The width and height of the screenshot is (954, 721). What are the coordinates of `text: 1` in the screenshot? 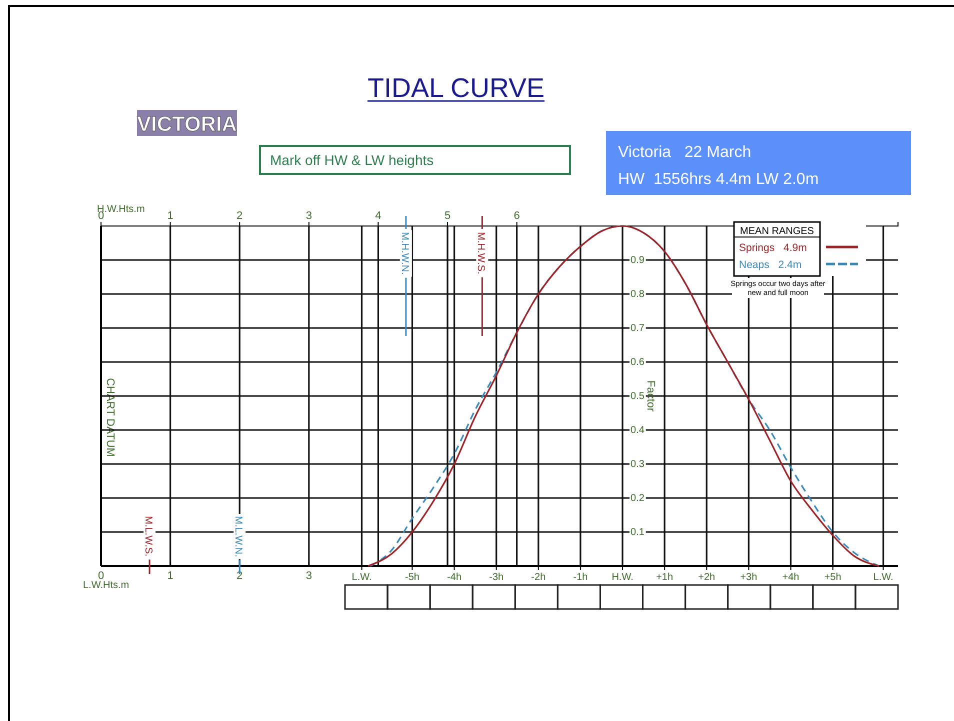 It's located at (170, 576).